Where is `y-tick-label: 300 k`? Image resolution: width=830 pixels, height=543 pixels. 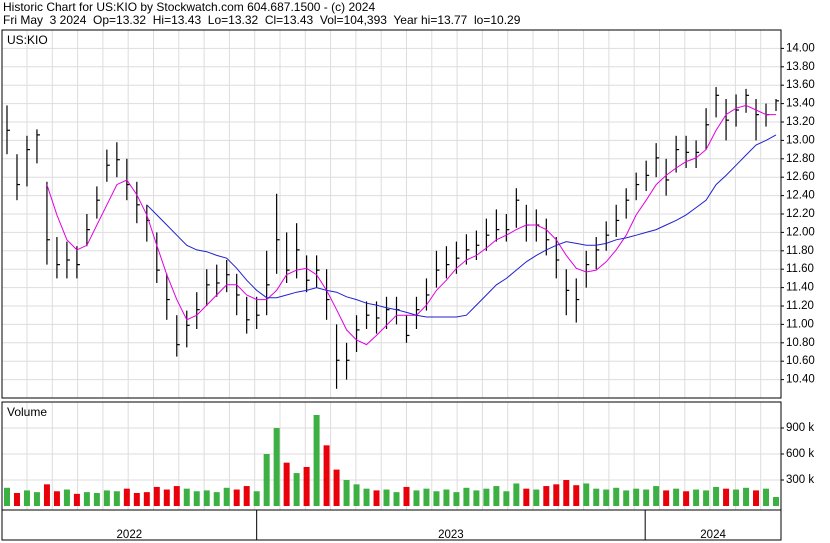 y-tick-label: 300 k is located at coordinates (800, 480).